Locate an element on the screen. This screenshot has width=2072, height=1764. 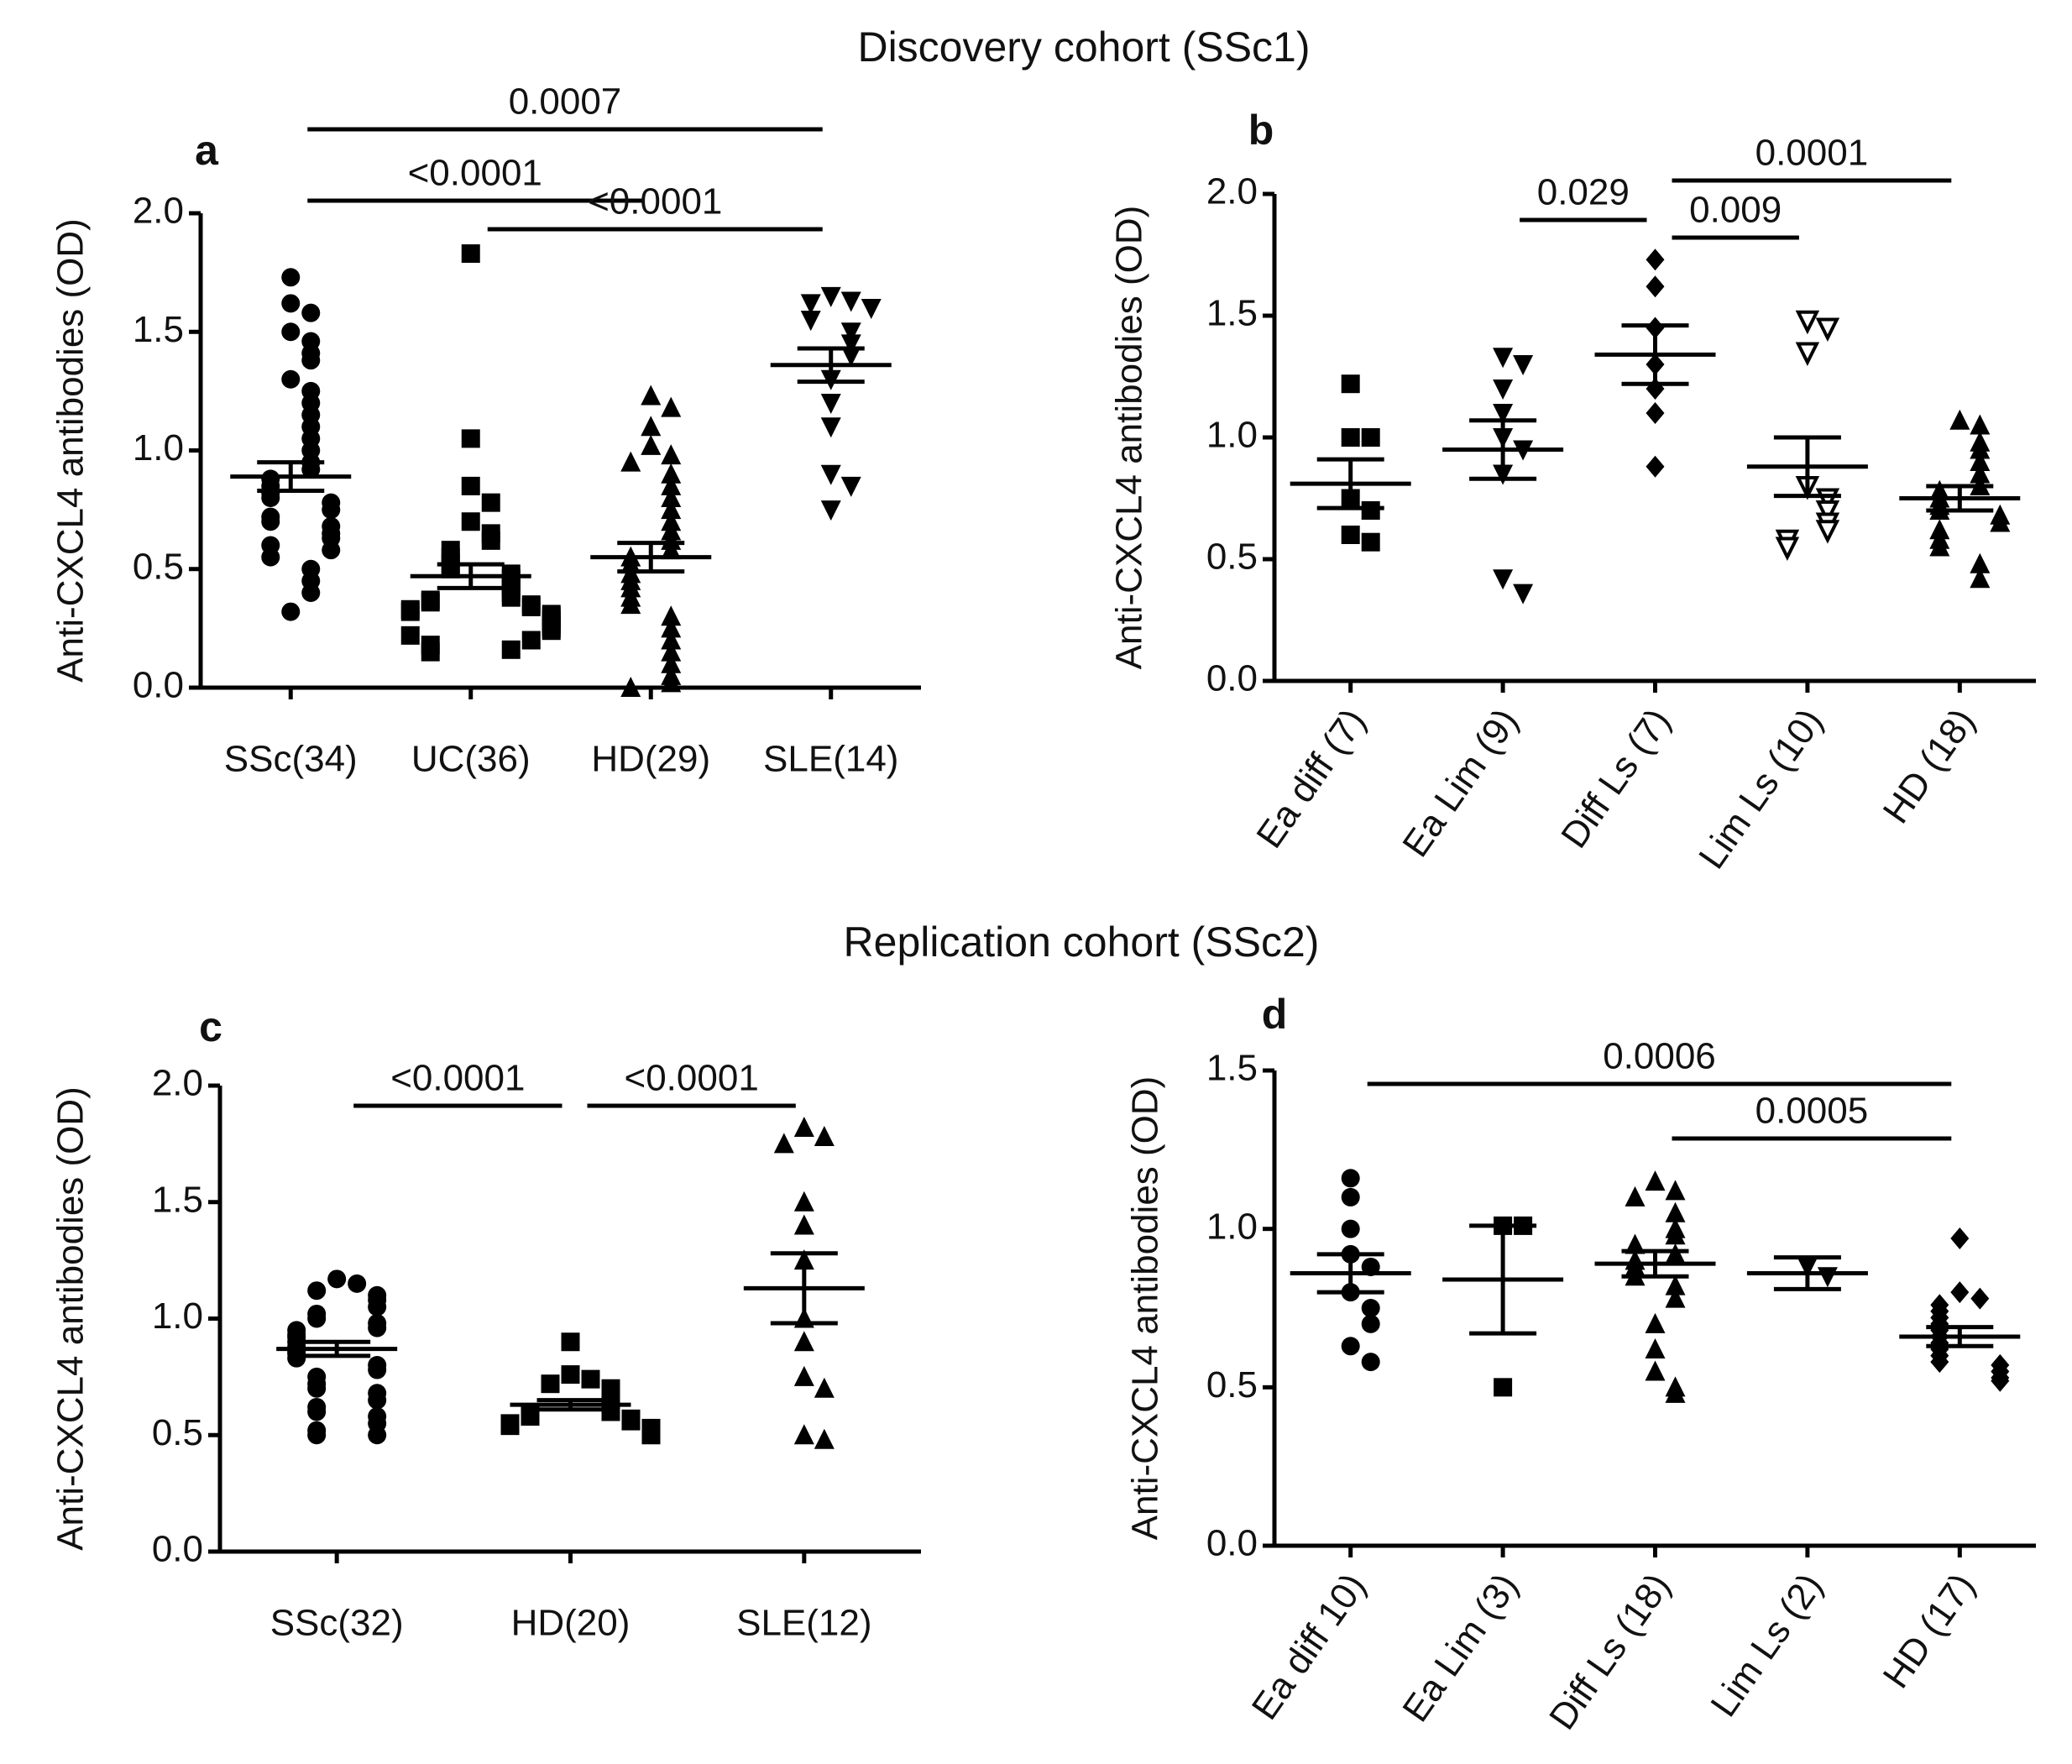
x-tick-label: Ea diff 10) is located at coordinates (1309, 1647).